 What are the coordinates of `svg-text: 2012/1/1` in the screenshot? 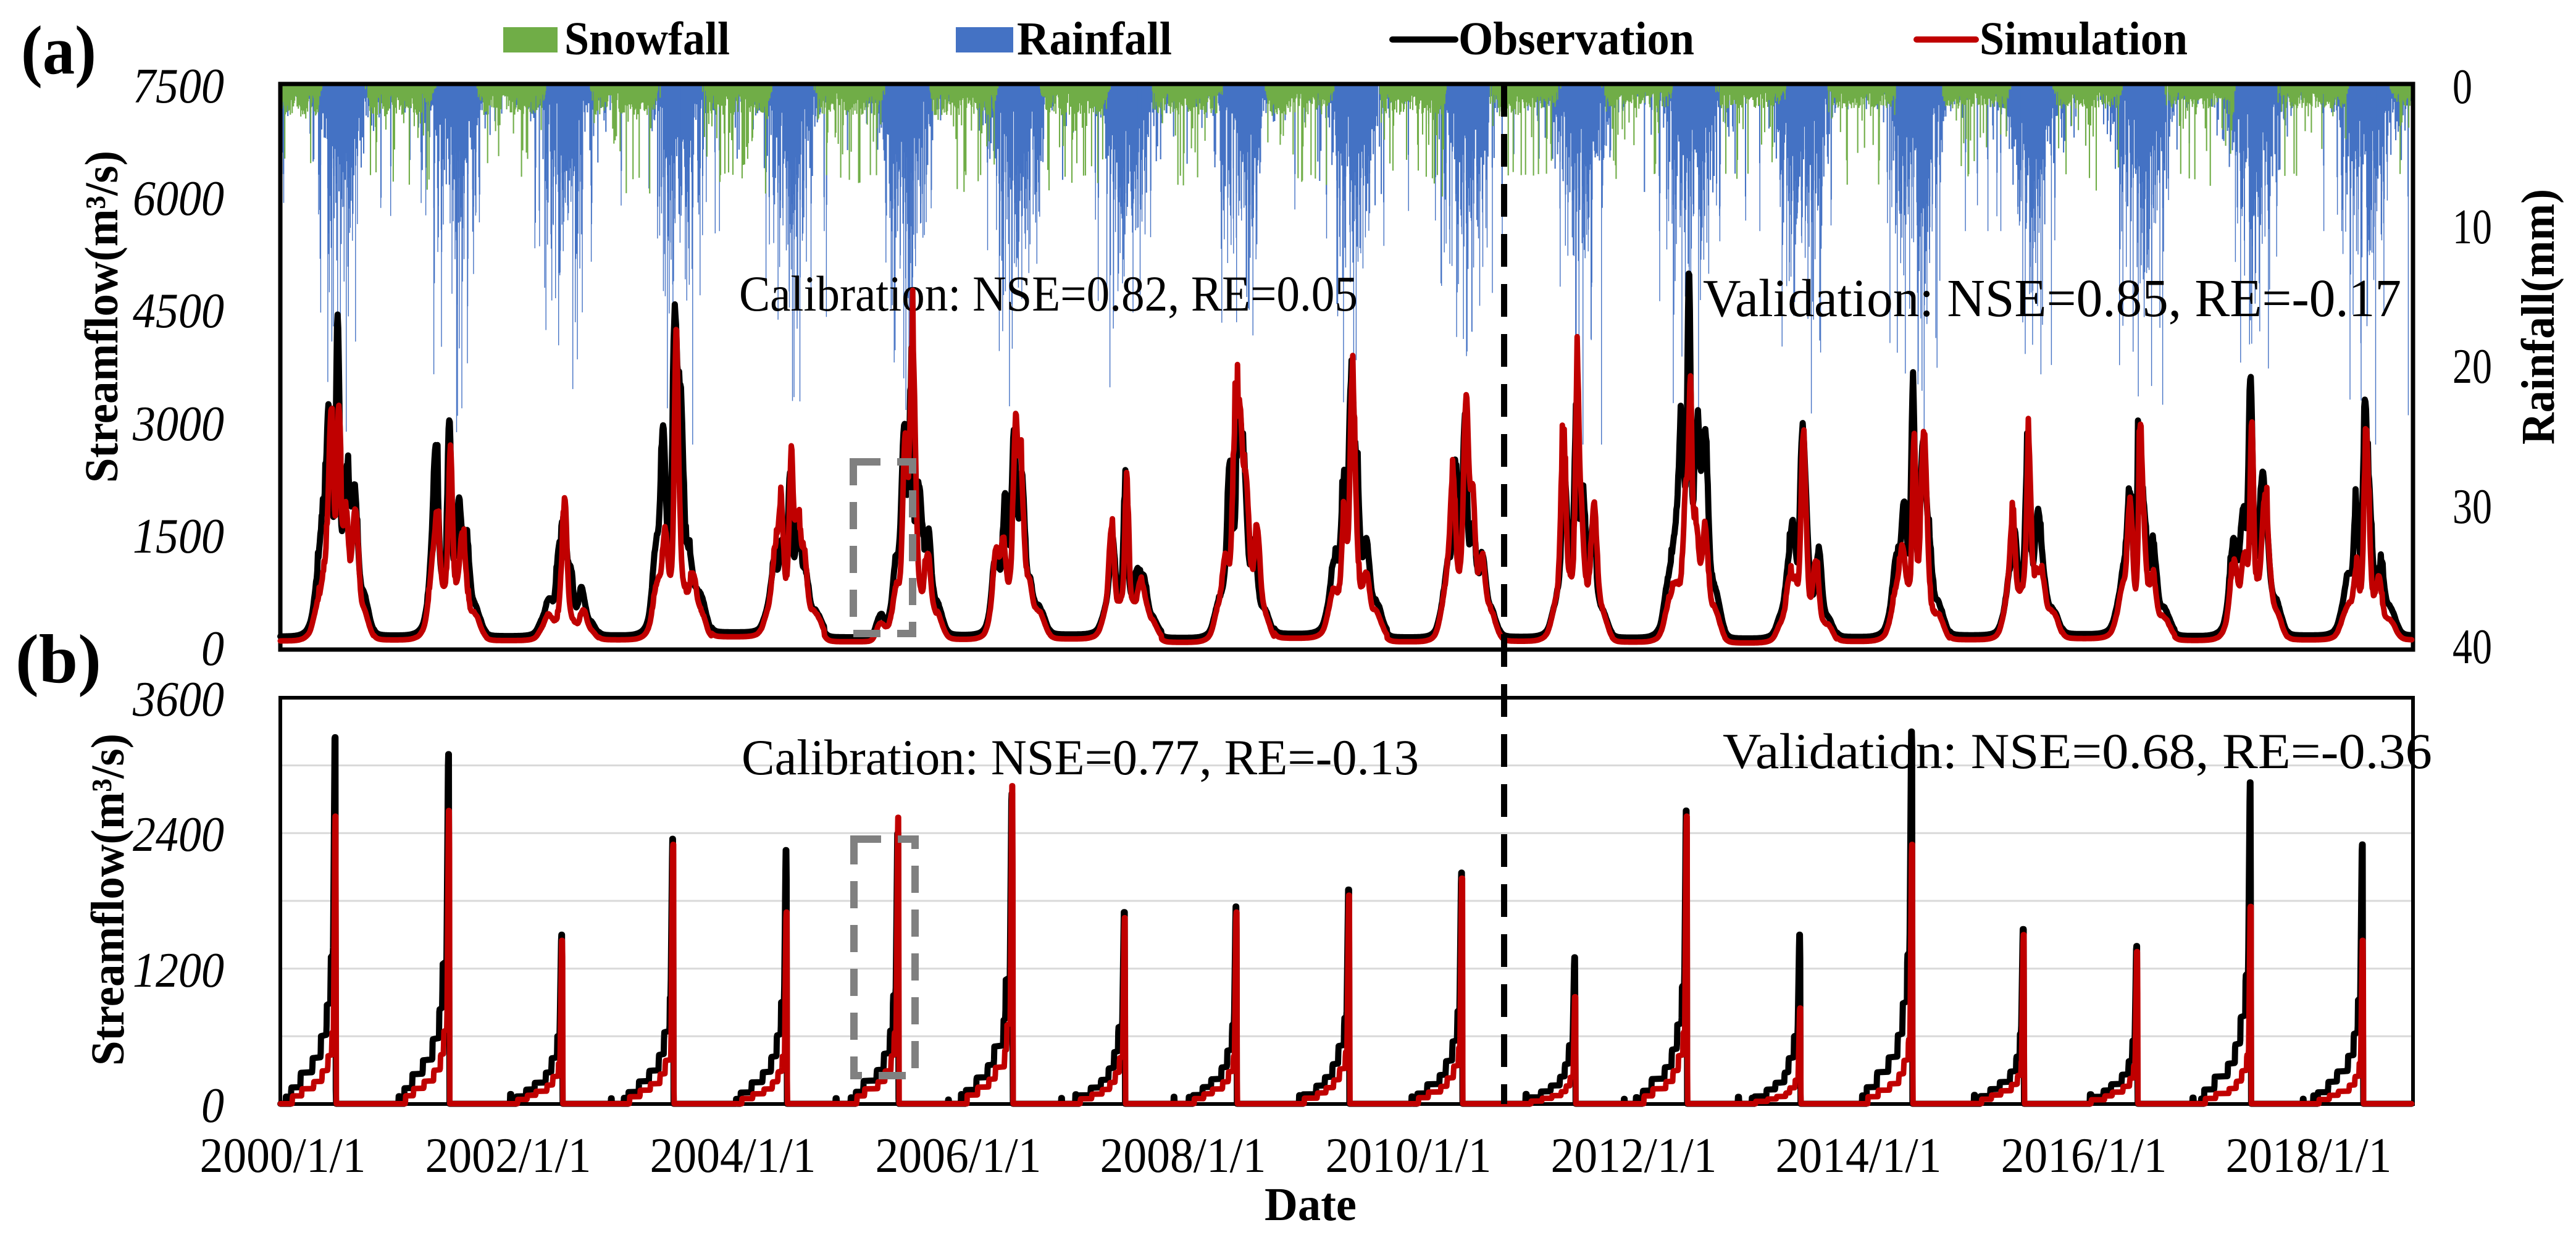 It's located at (1634, 1156).